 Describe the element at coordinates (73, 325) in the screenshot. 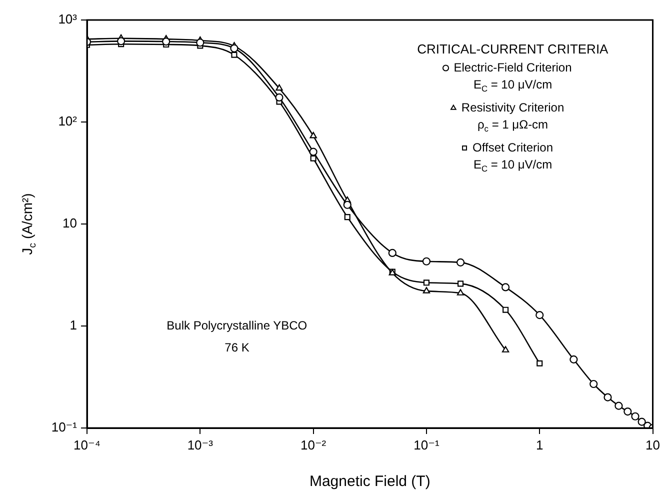

I see `y-tick-label: 1` at that location.